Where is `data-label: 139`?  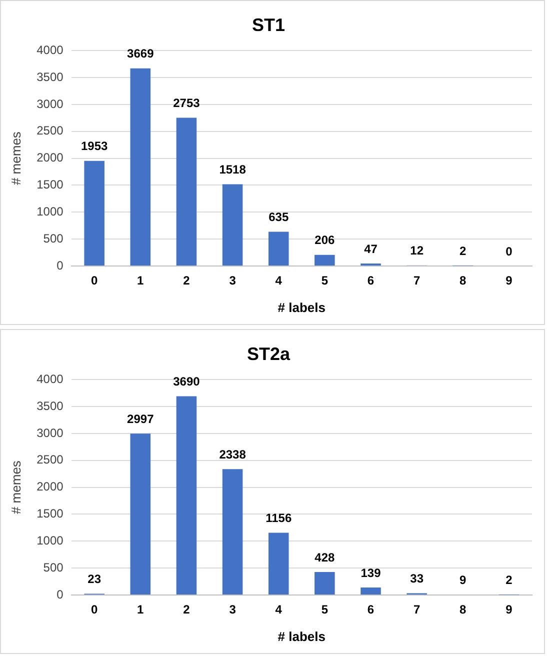 data-label: 139 is located at coordinates (371, 573).